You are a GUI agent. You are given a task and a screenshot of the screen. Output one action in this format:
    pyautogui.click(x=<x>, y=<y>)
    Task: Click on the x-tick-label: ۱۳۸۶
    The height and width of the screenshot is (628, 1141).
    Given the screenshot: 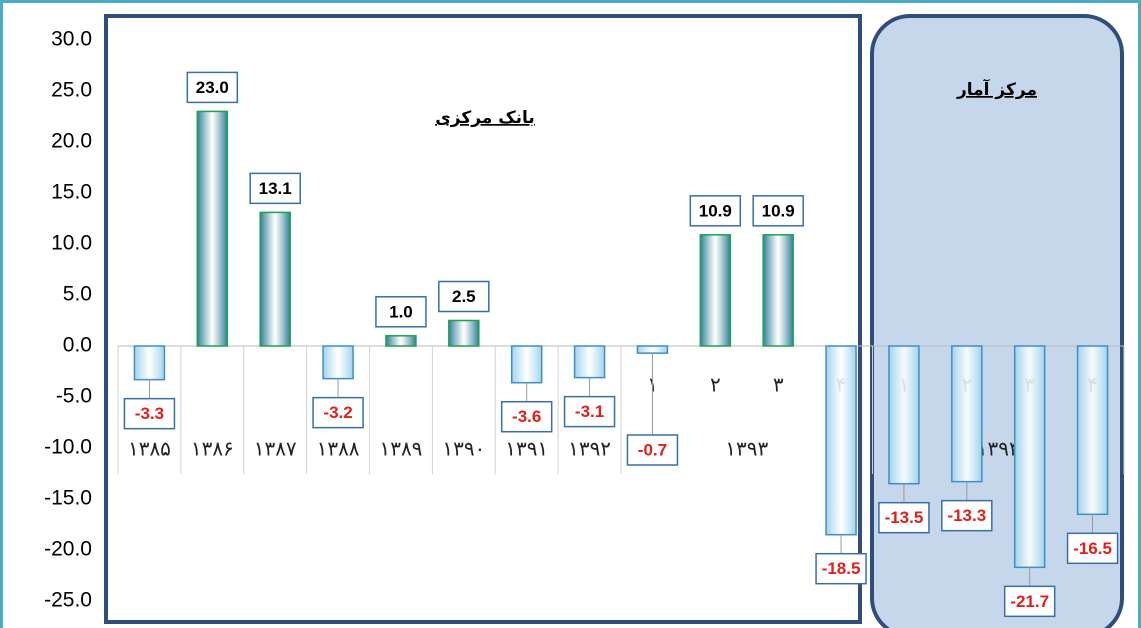 What is the action you would take?
    pyautogui.click(x=212, y=449)
    